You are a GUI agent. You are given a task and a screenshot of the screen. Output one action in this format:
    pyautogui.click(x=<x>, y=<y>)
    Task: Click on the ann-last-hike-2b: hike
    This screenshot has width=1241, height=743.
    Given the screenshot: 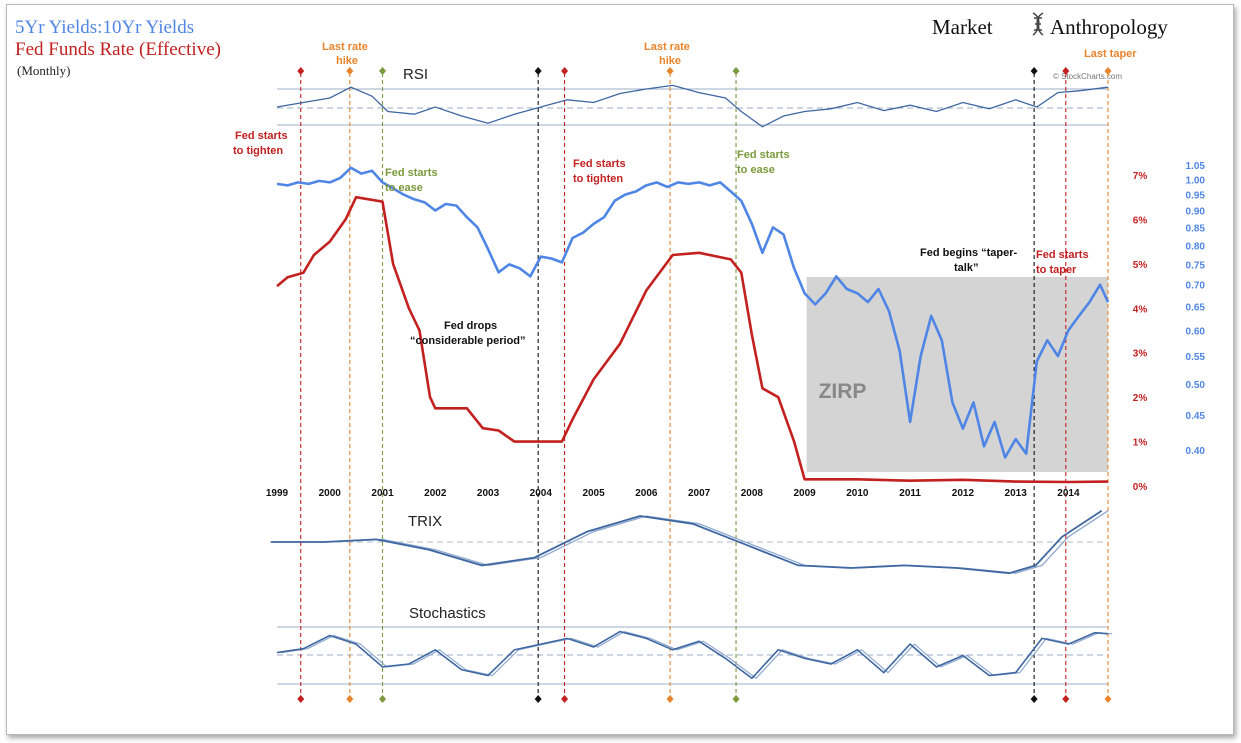 What is the action you would take?
    pyautogui.click(x=670, y=61)
    